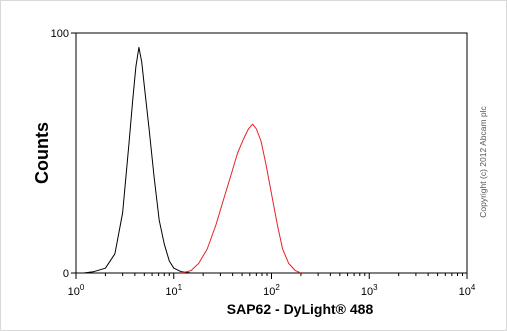 The width and height of the screenshot is (507, 331). What do you see at coordinates (369, 290) in the screenshot?
I see `x-tick-label: 10³` at bounding box center [369, 290].